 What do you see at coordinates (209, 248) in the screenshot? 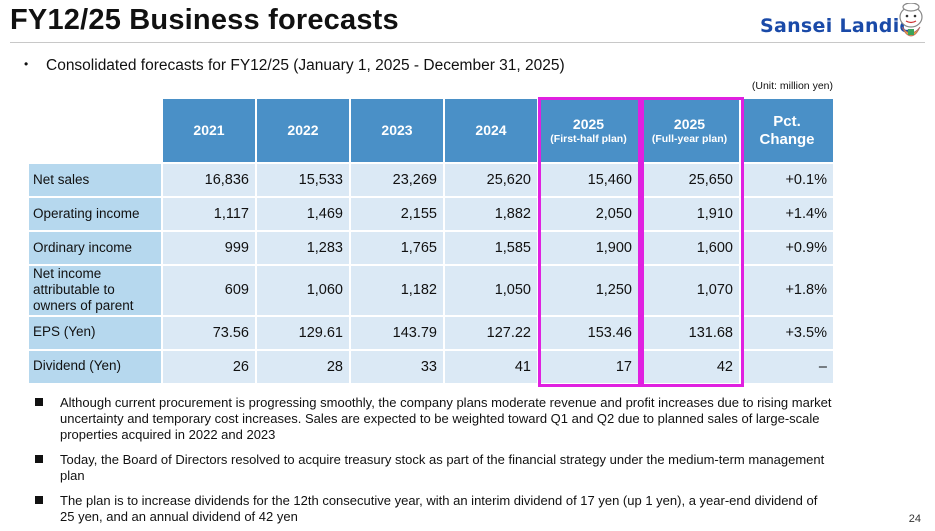
I see `table-cell: 999` at bounding box center [209, 248].